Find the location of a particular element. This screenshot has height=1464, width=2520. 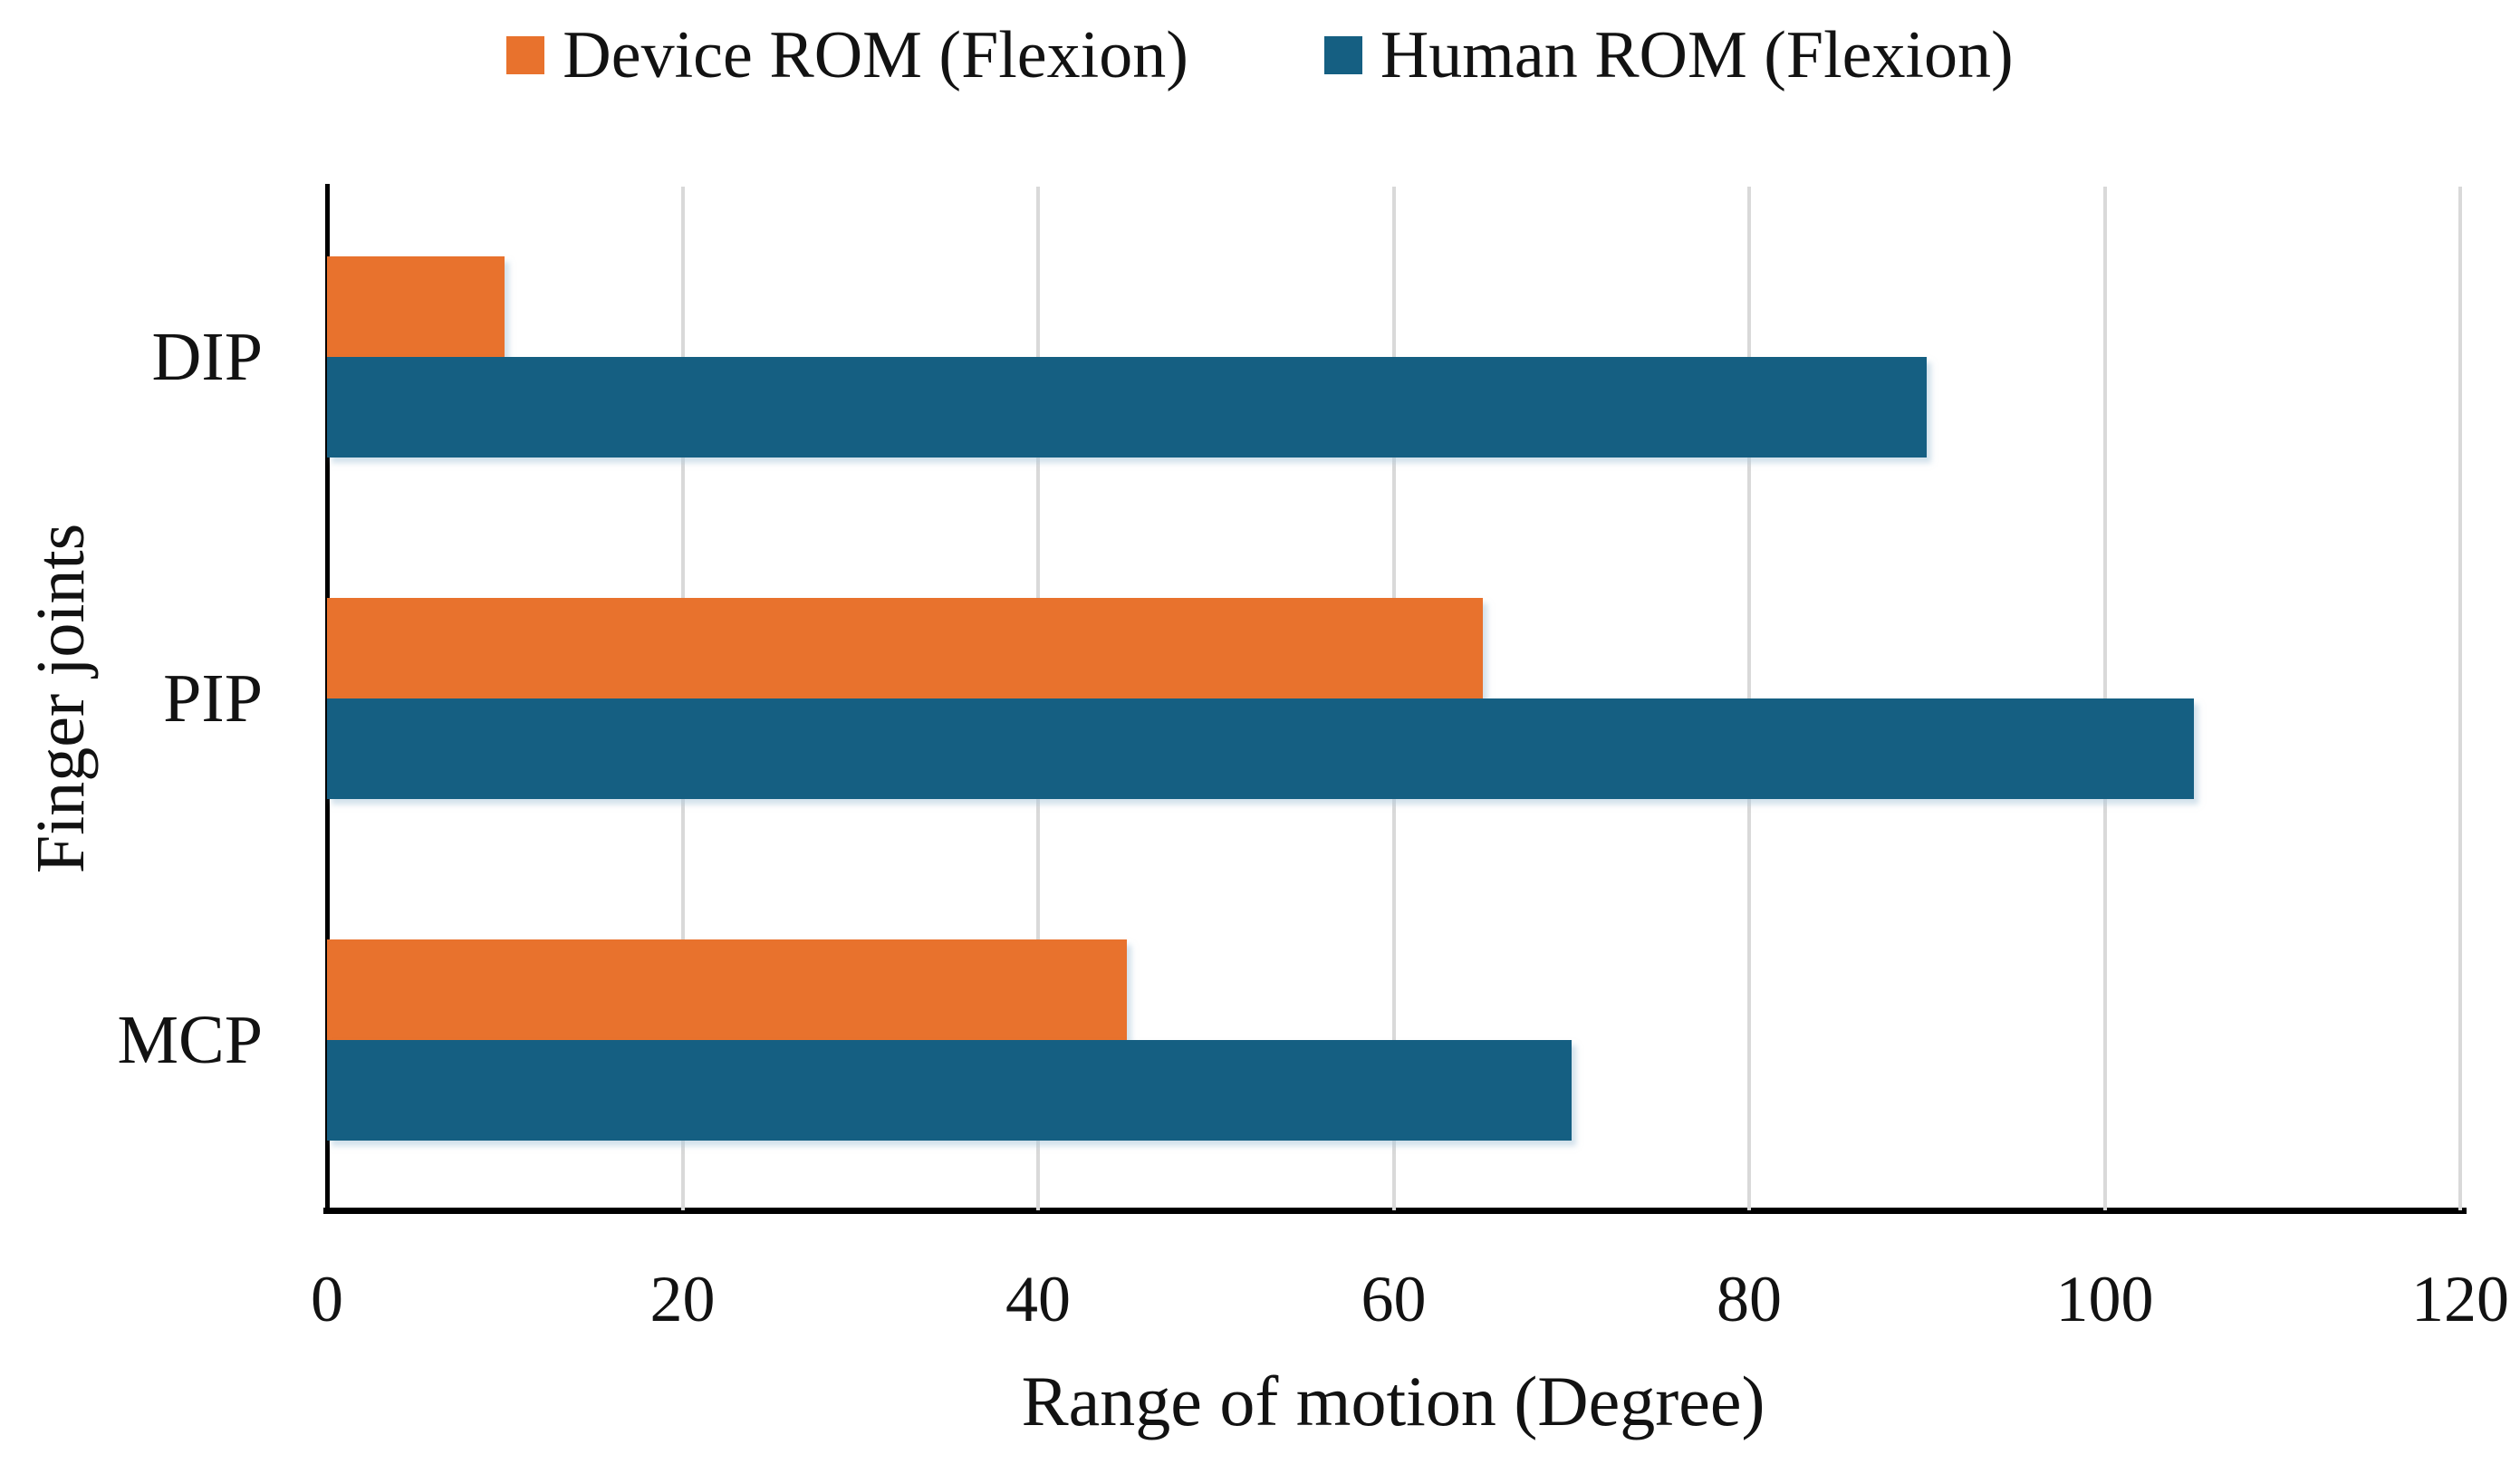

x-tick-label-100: 100 is located at coordinates (2104, 1299).